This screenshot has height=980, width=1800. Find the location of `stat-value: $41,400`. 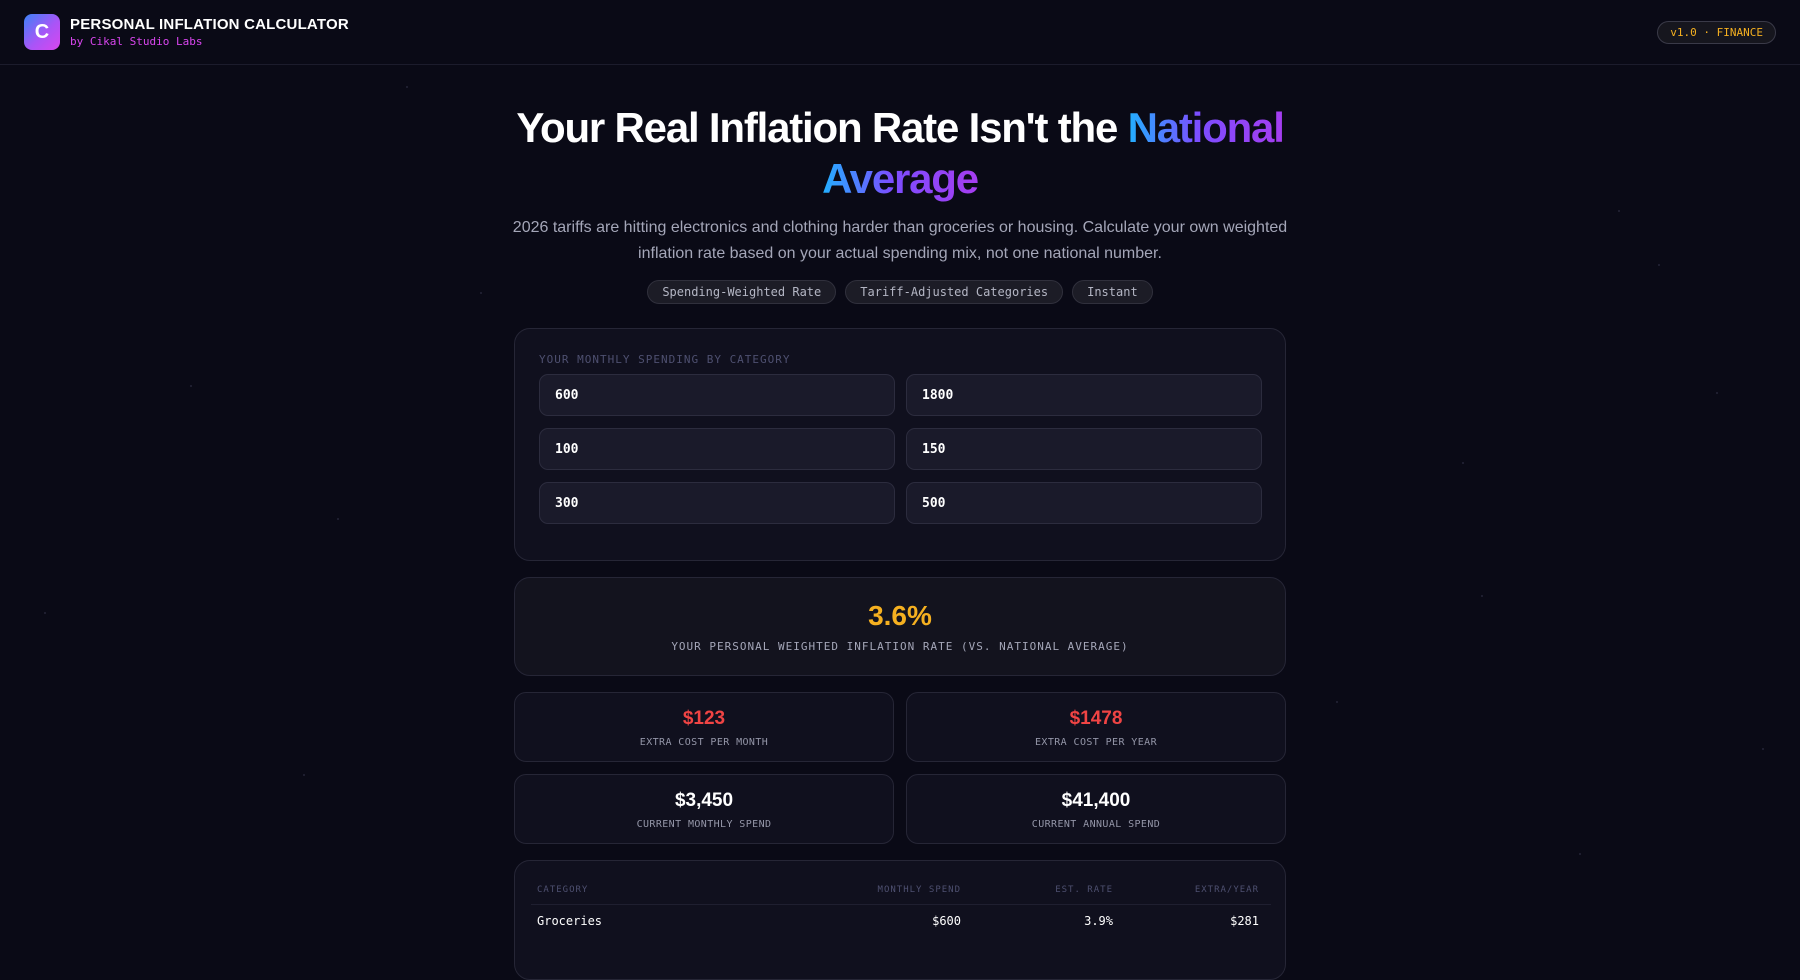

stat-value: $41,400 is located at coordinates (1096, 800).